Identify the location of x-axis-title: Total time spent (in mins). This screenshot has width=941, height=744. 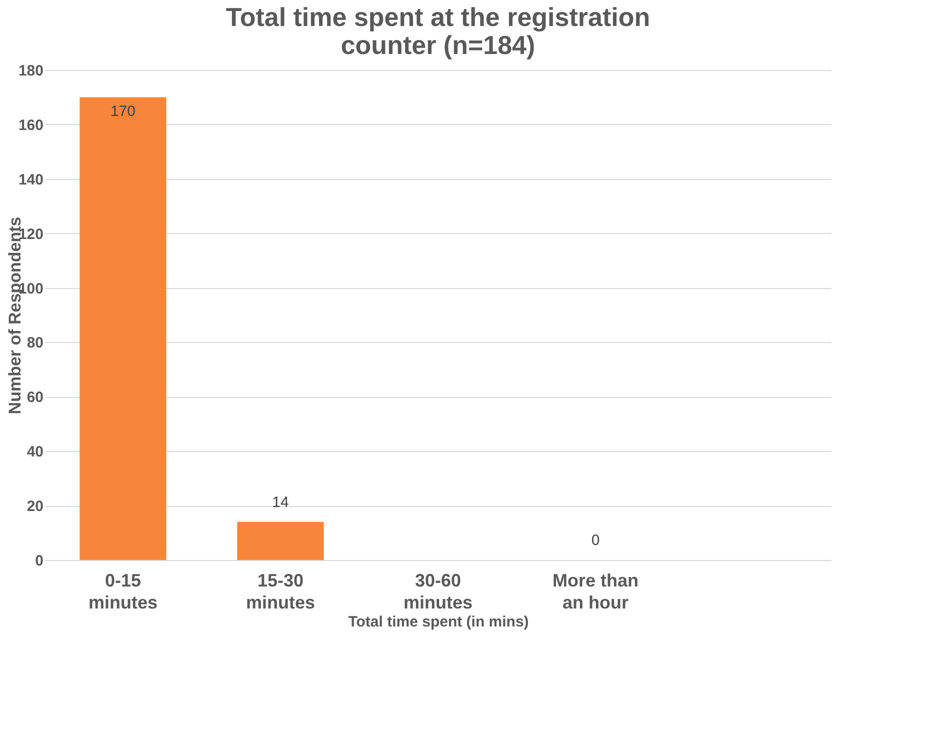
(438, 622).